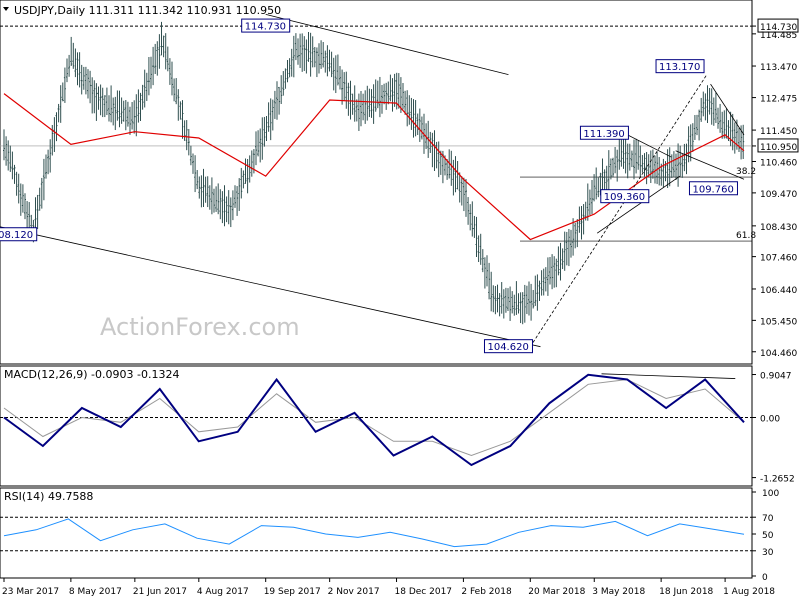 The width and height of the screenshot is (800, 604). What do you see at coordinates (354, 592) in the screenshot?
I see `x-tick-label: 2 Nov 2017` at bounding box center [354, 592].